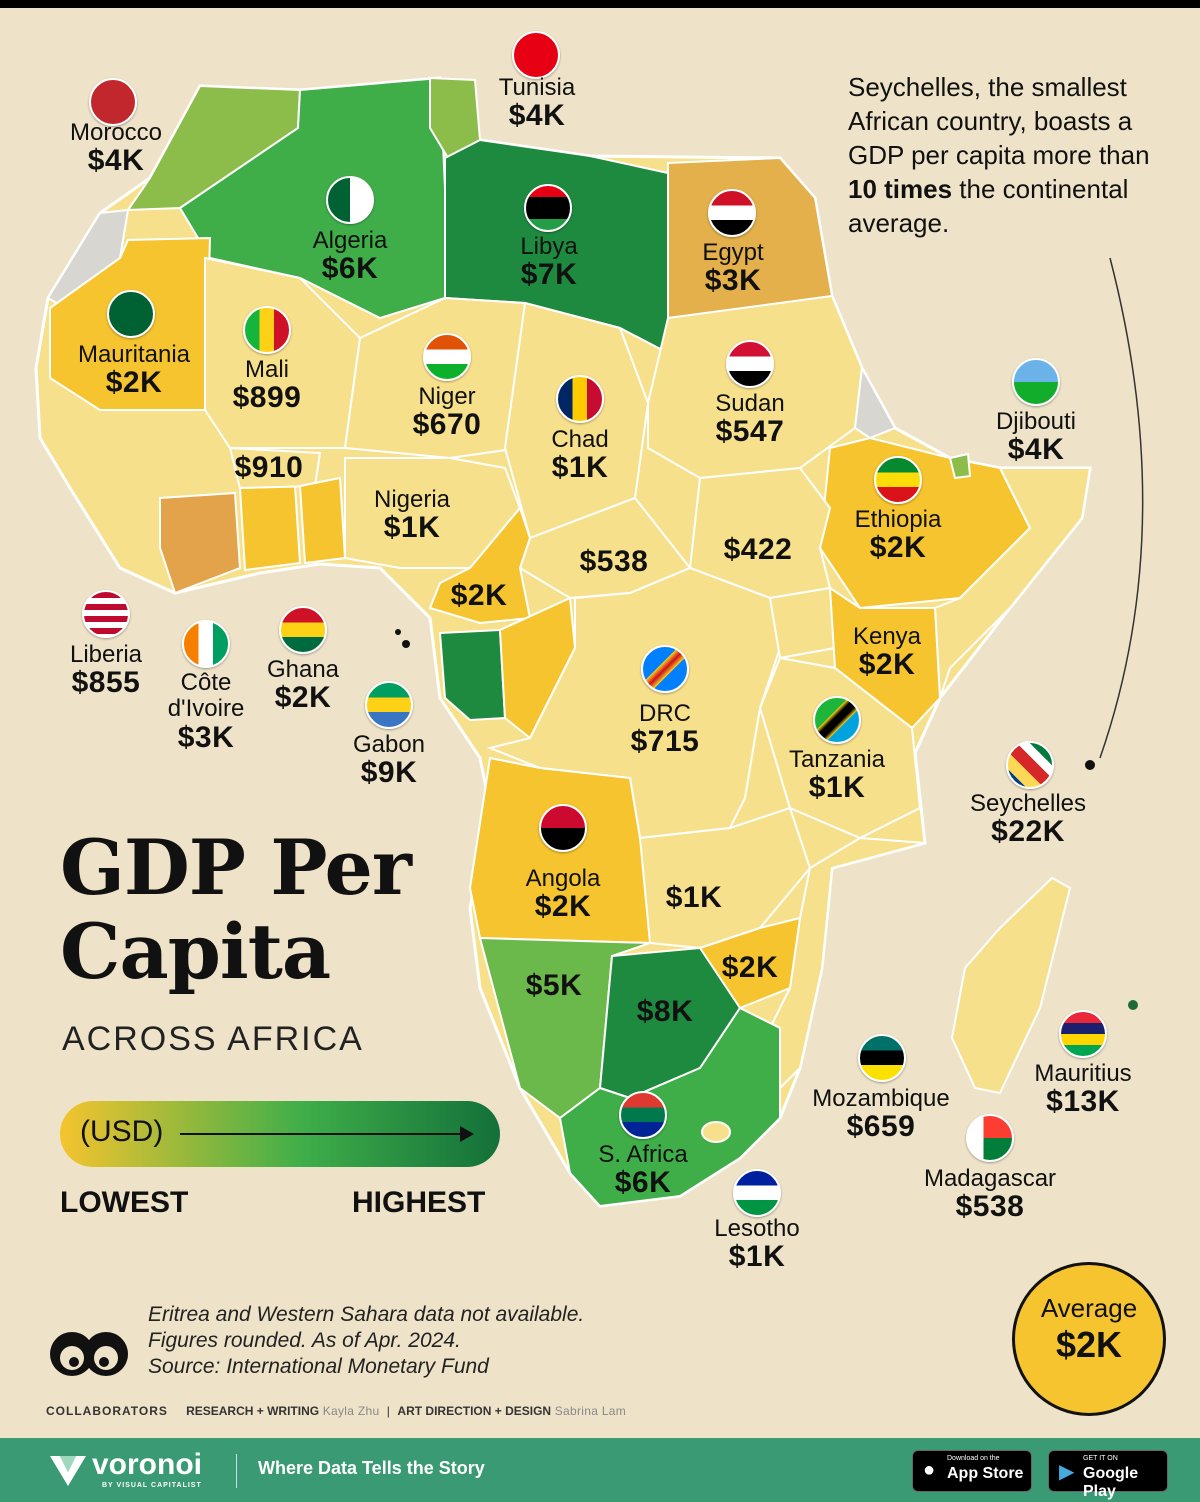  Describe the element at coordinates (1036, 437) in the screenshot. I see `label-djibouti: Djibouti $4K` at that location.